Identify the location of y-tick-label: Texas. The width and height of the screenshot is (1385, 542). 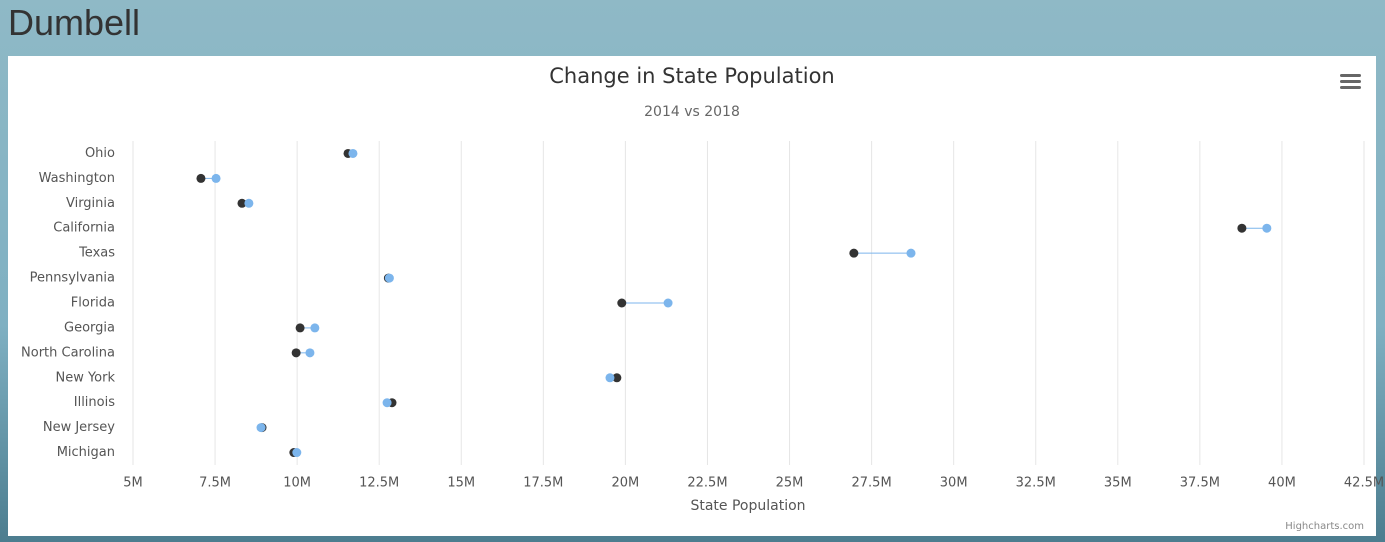
(96, 253).